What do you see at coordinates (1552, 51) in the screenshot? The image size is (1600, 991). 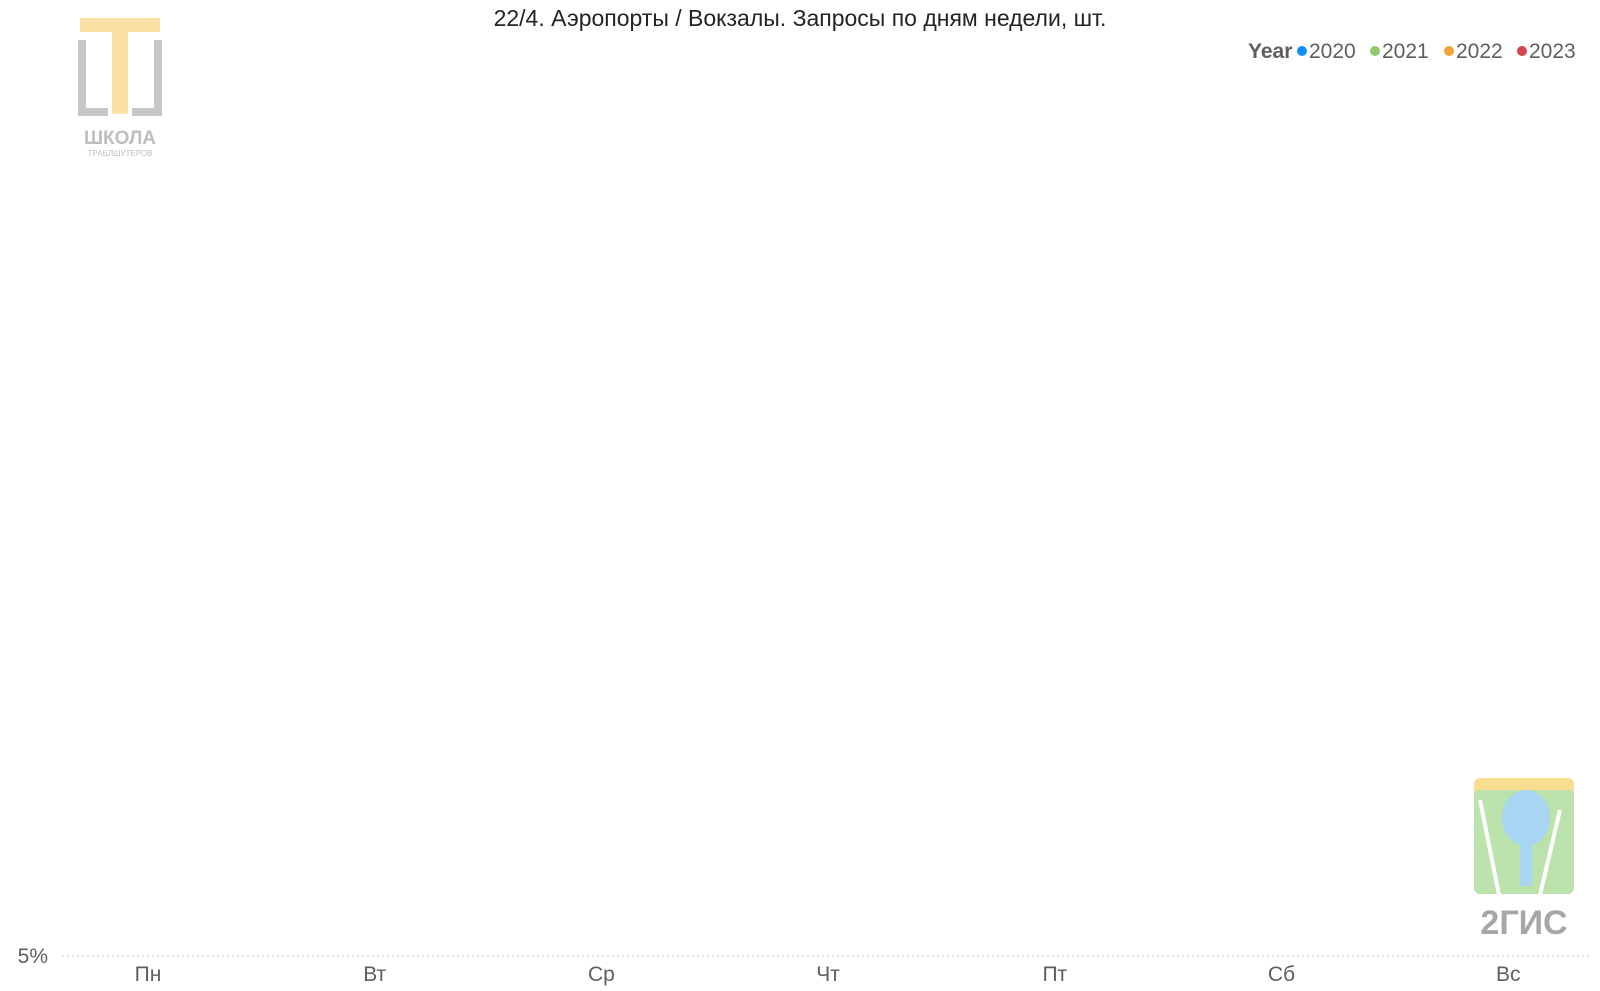 I see `legend-label: 2023` at bounding box center [1552, 51].